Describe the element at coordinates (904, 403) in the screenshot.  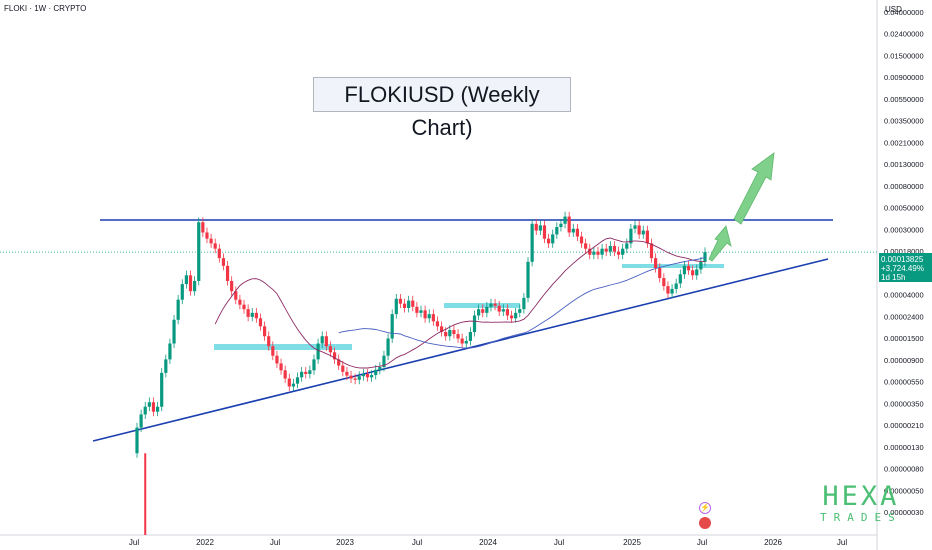
I see `y-tick-label: 0.00000350` at that location.